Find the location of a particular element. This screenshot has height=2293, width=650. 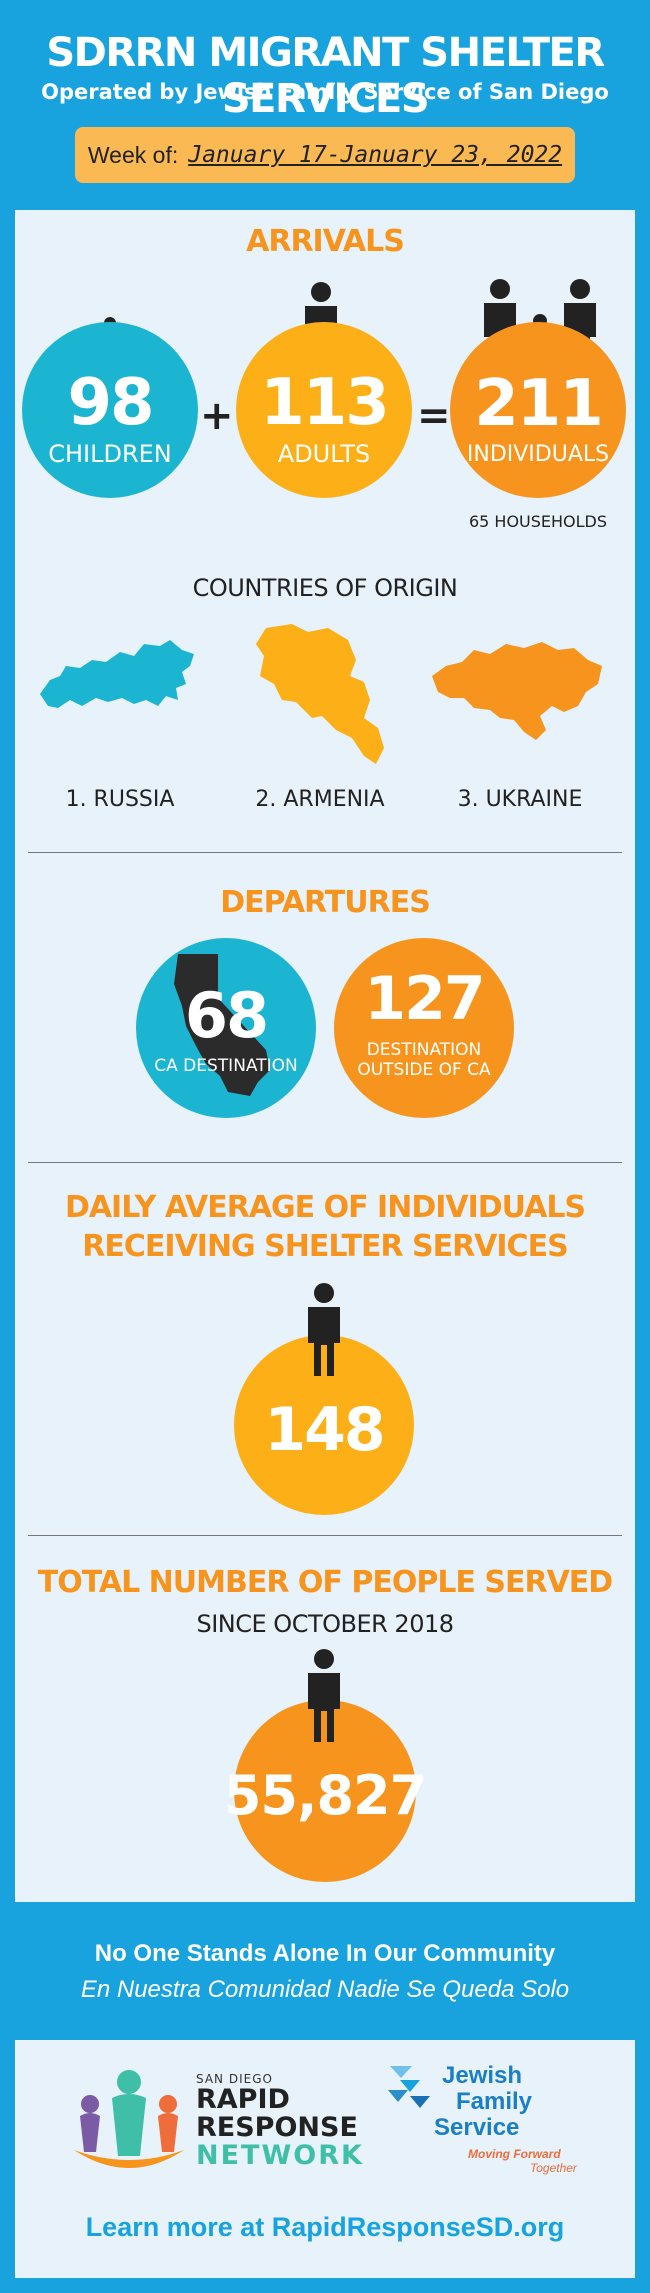

outside-ca-circle: 127 DESTINATION OUTSIDE OF CA is located at coordinates (424, 1028).